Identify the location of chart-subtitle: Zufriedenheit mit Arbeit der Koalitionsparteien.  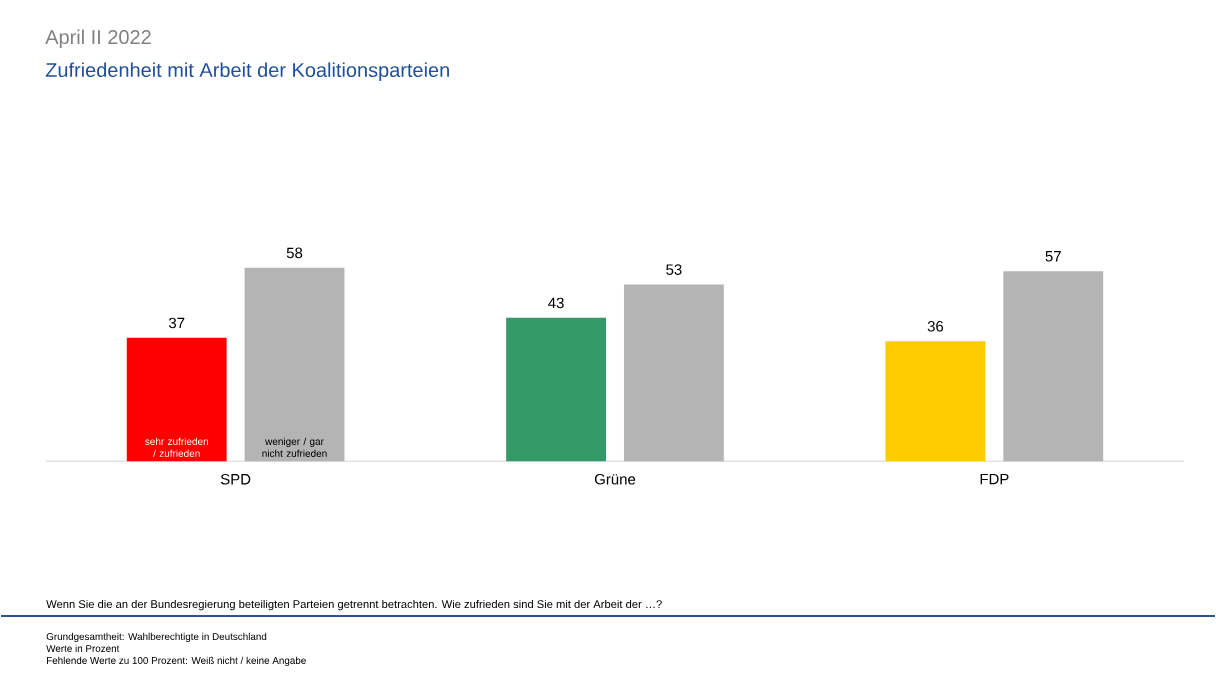
(247, 72).